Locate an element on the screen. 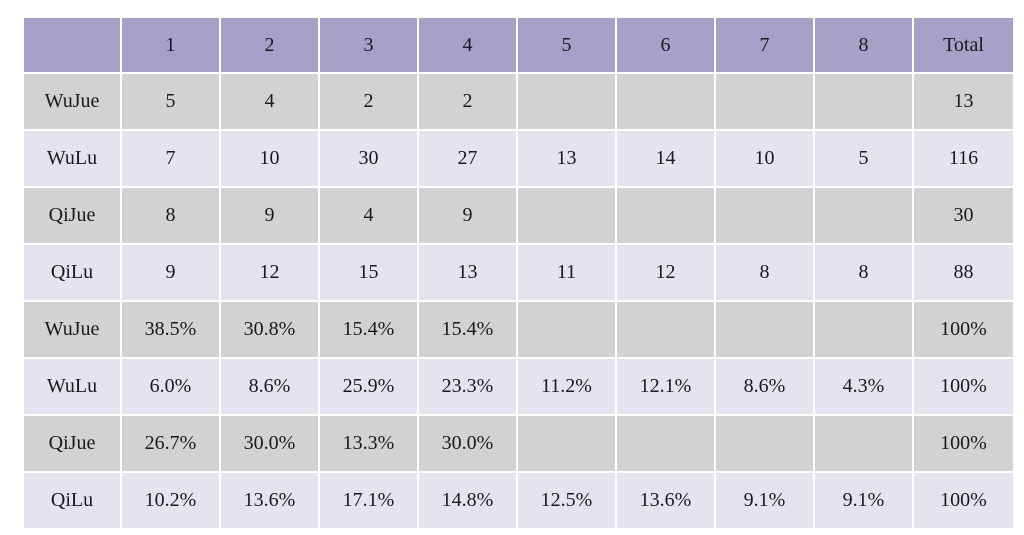 The width and height of the screenshot is (1024, 535). table-cell: 27 is located at coordinates (467, 158).